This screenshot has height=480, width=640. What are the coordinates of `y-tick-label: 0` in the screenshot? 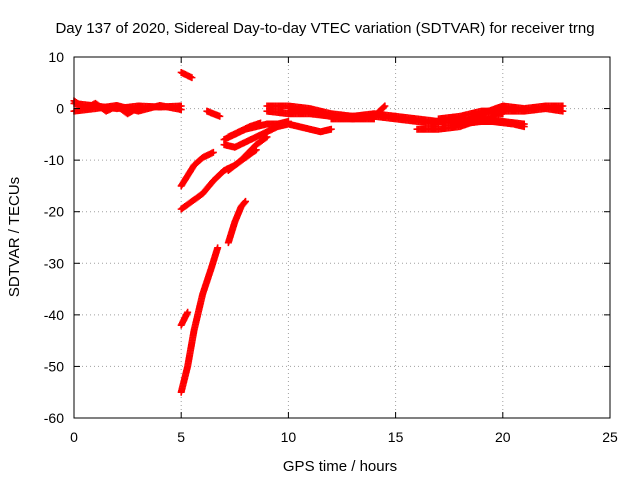 It's located at (60, 109).